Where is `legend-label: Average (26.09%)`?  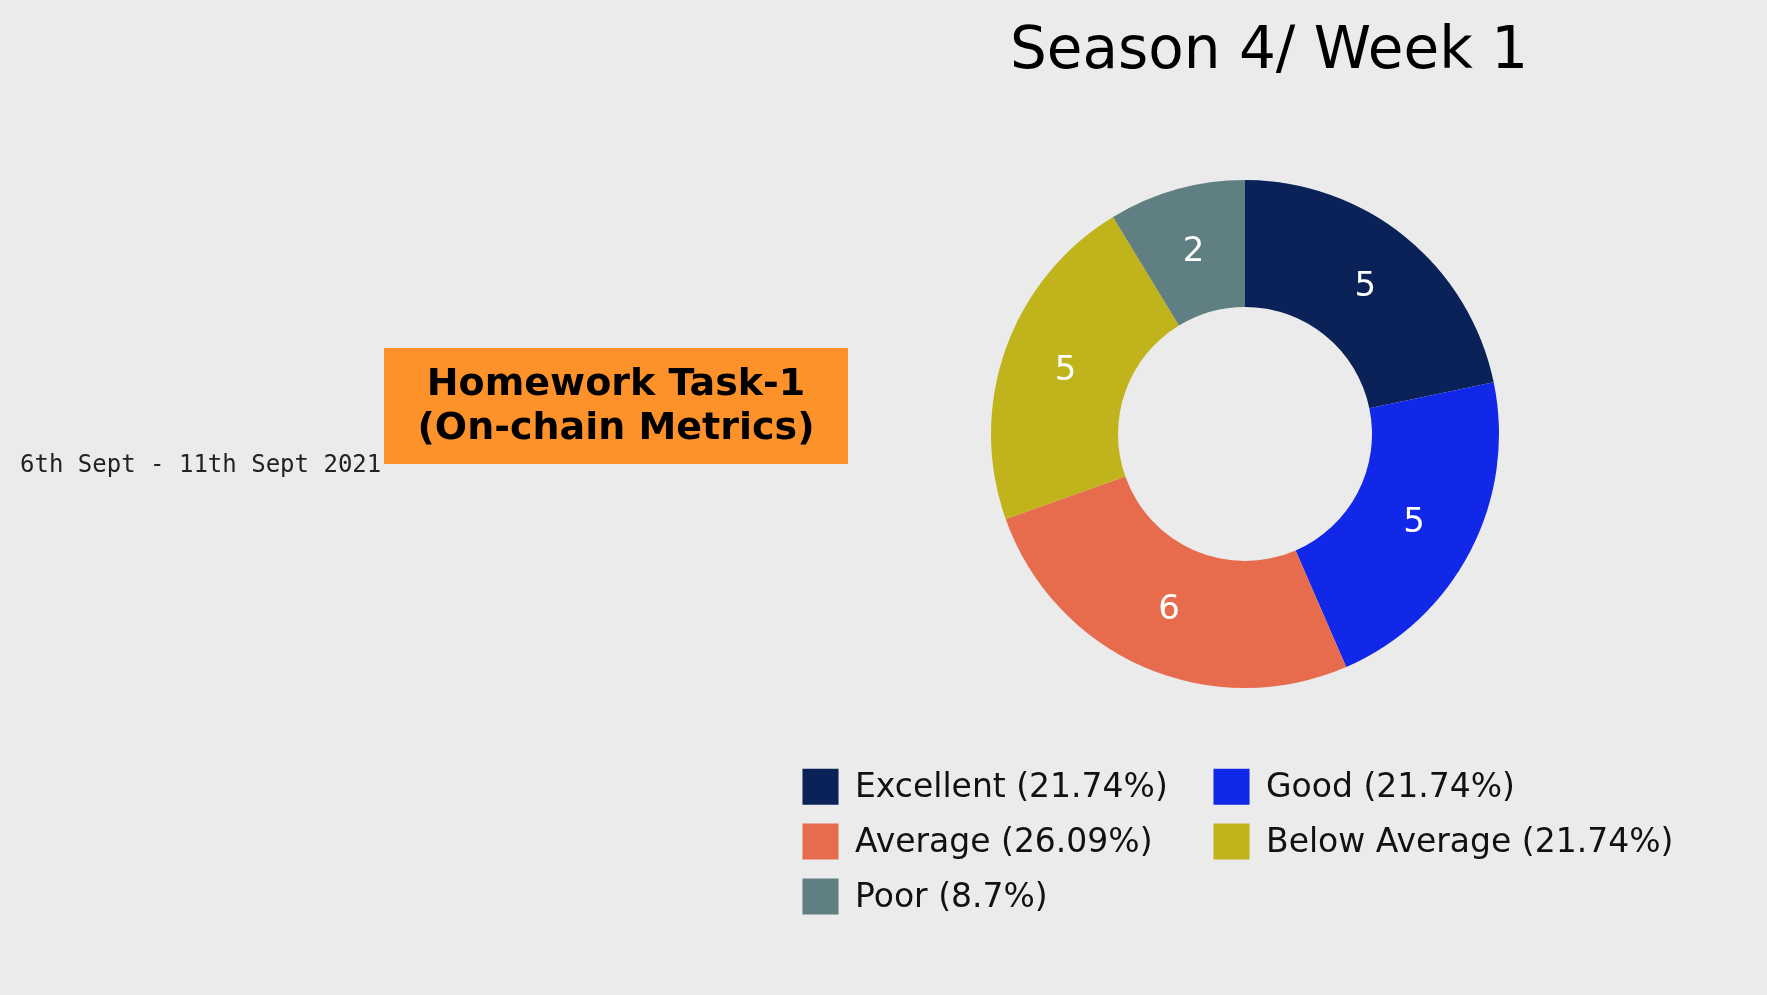 legend-label: Average (26.09%) is located at coordinates (1004, 840).